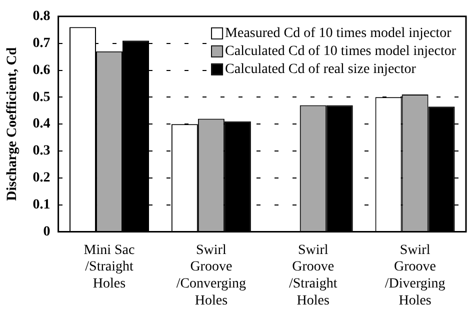 The width and height of the screenshot is (474, 319). I want to click on x-tick-label: Swirl Groove /Straight Holes, so click(313, 275).